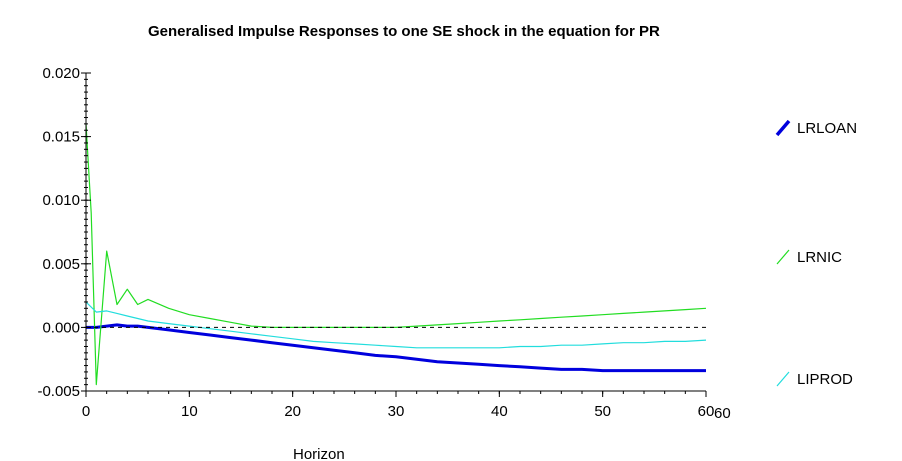  I want to click on x-axis-label: Horizon, so click(319, 453).